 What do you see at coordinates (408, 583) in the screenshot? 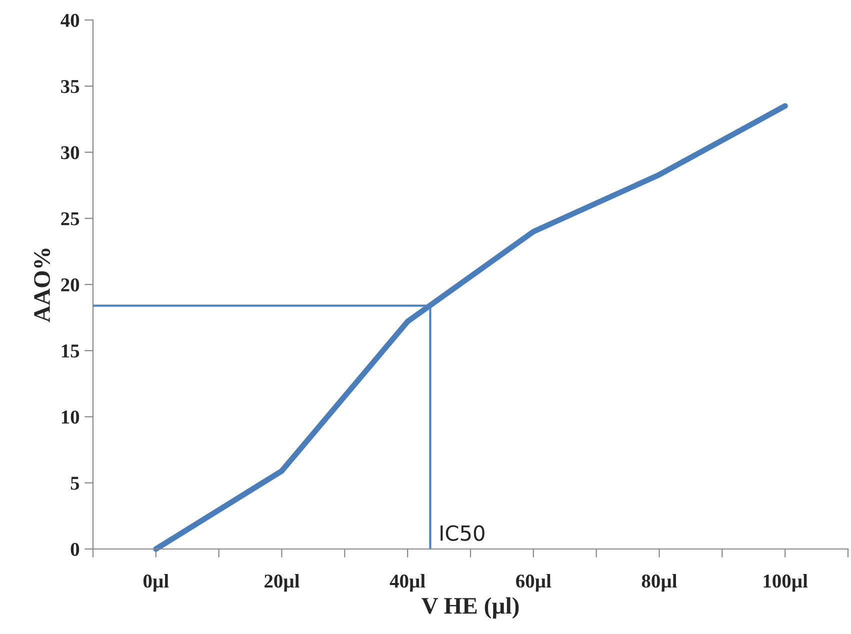
I see `x-tick-label: 40µl` at bounding box center [408, 583].